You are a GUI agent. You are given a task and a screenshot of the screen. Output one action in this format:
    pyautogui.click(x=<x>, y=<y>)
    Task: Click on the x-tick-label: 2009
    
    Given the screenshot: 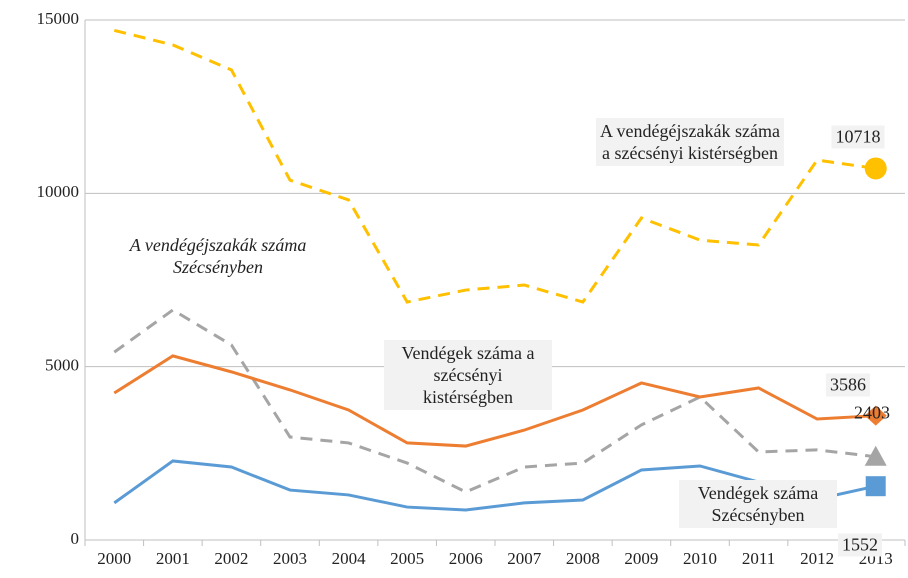 What is the action you would take?
    pyautogui.click(x=641, y=558)
    